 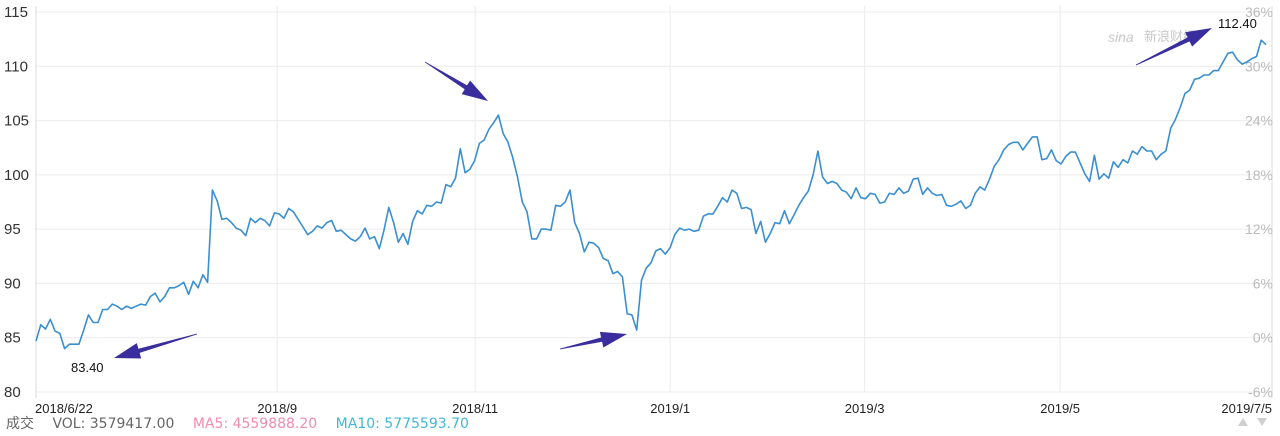 I want to click on x-tick-label-6: 2019/7/5, so click(x=1246, y=408).